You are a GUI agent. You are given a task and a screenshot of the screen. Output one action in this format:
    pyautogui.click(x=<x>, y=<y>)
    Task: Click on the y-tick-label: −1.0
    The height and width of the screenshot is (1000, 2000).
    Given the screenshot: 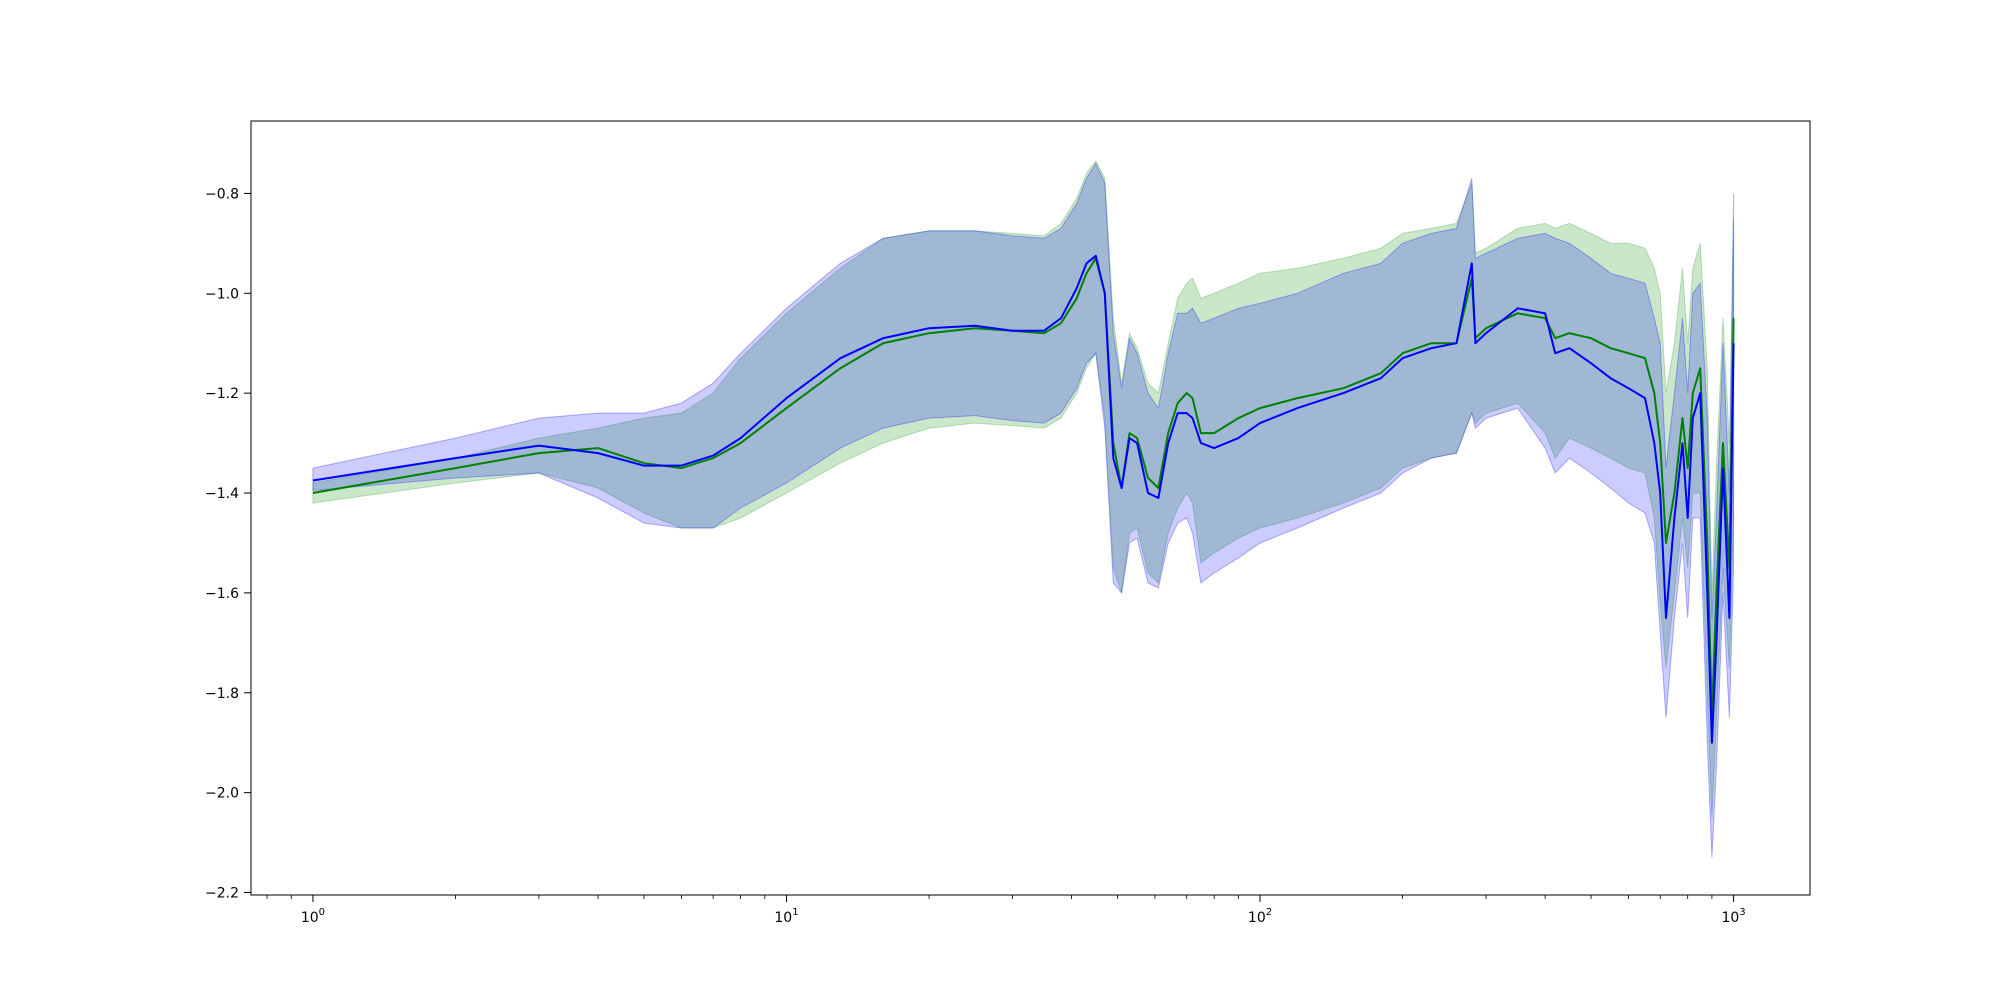 What is the action you would take?
    pyautogui.click(x=222, y=294)
    